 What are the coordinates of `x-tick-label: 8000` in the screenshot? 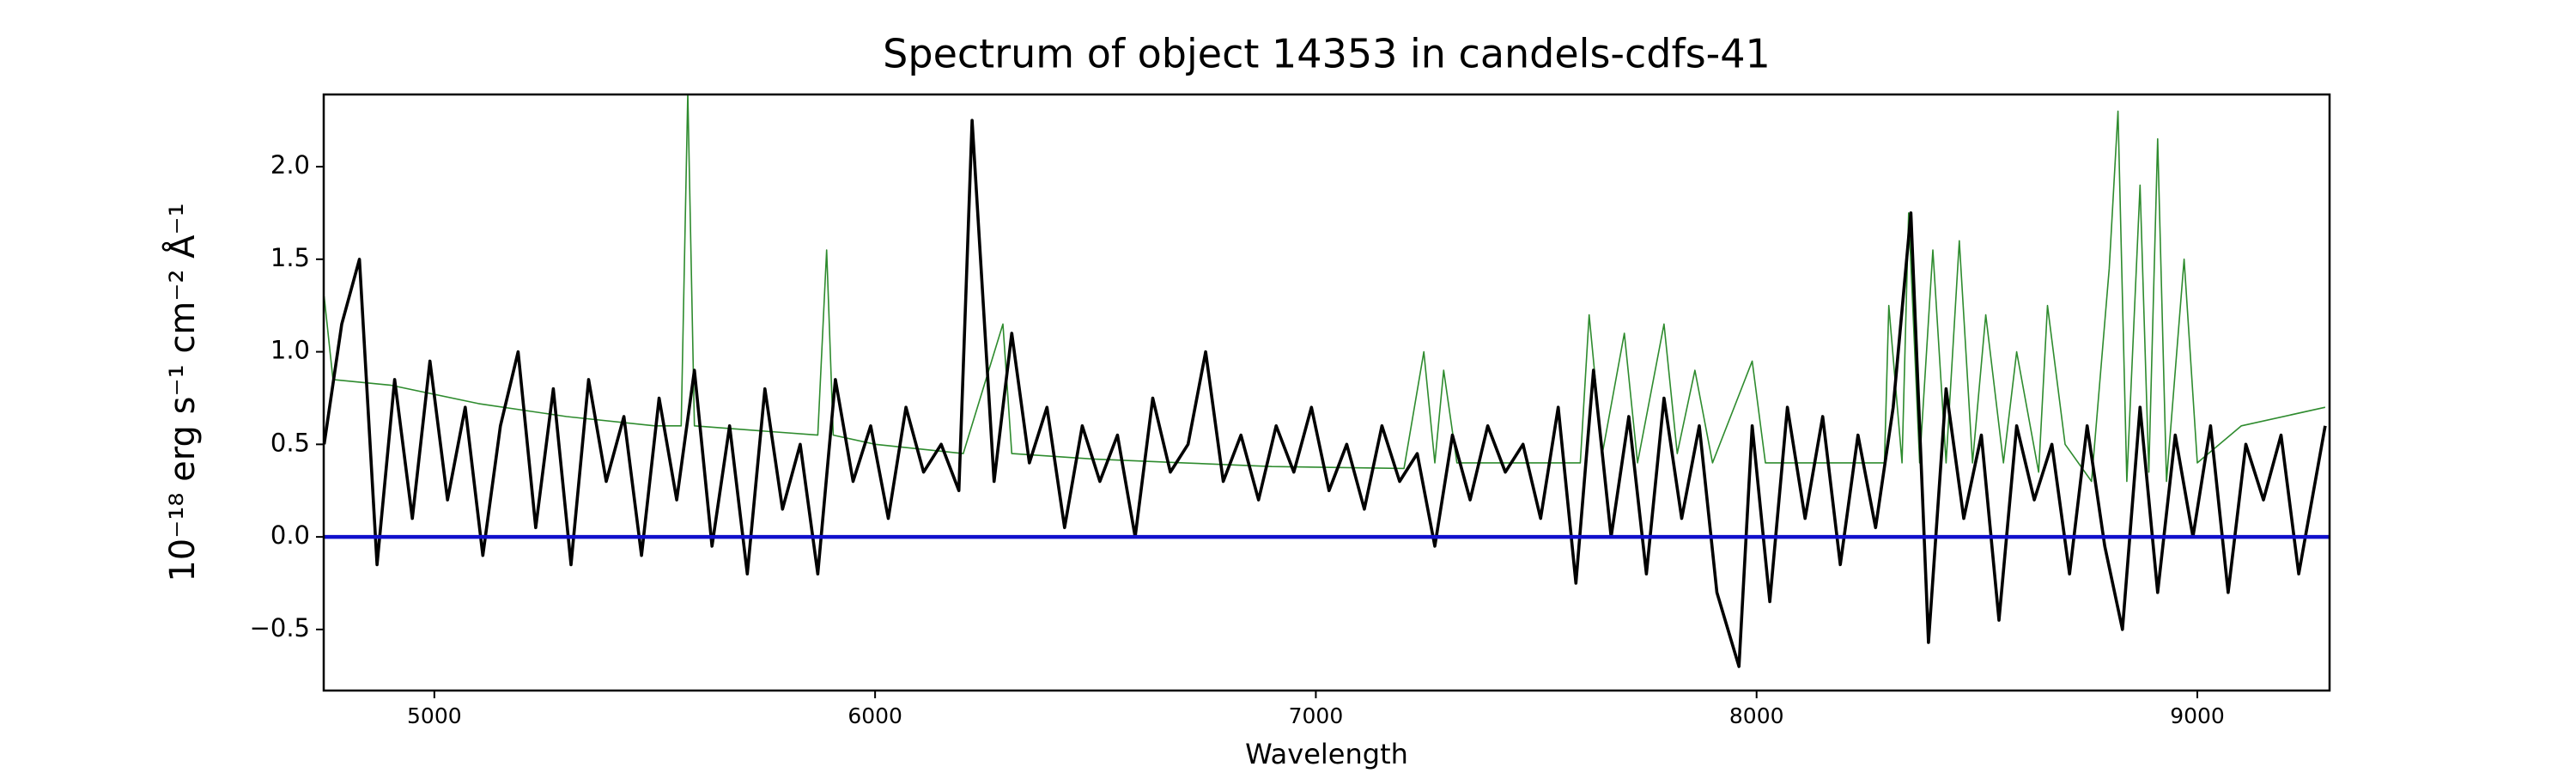 It's located at (1756, 715).